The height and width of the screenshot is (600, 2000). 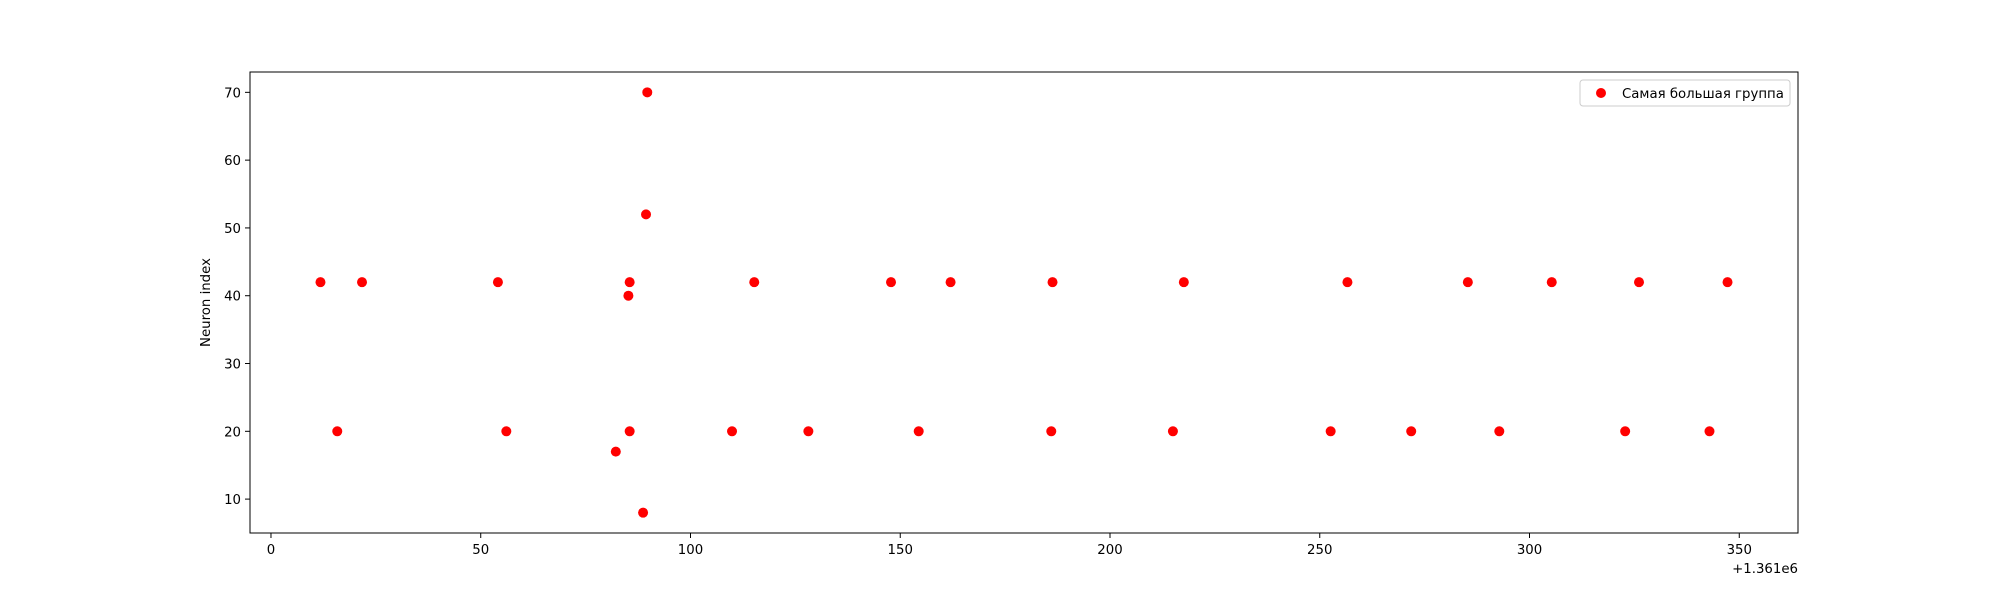 I want to click on x-tick-label: 150, so click(x=900, y=550).